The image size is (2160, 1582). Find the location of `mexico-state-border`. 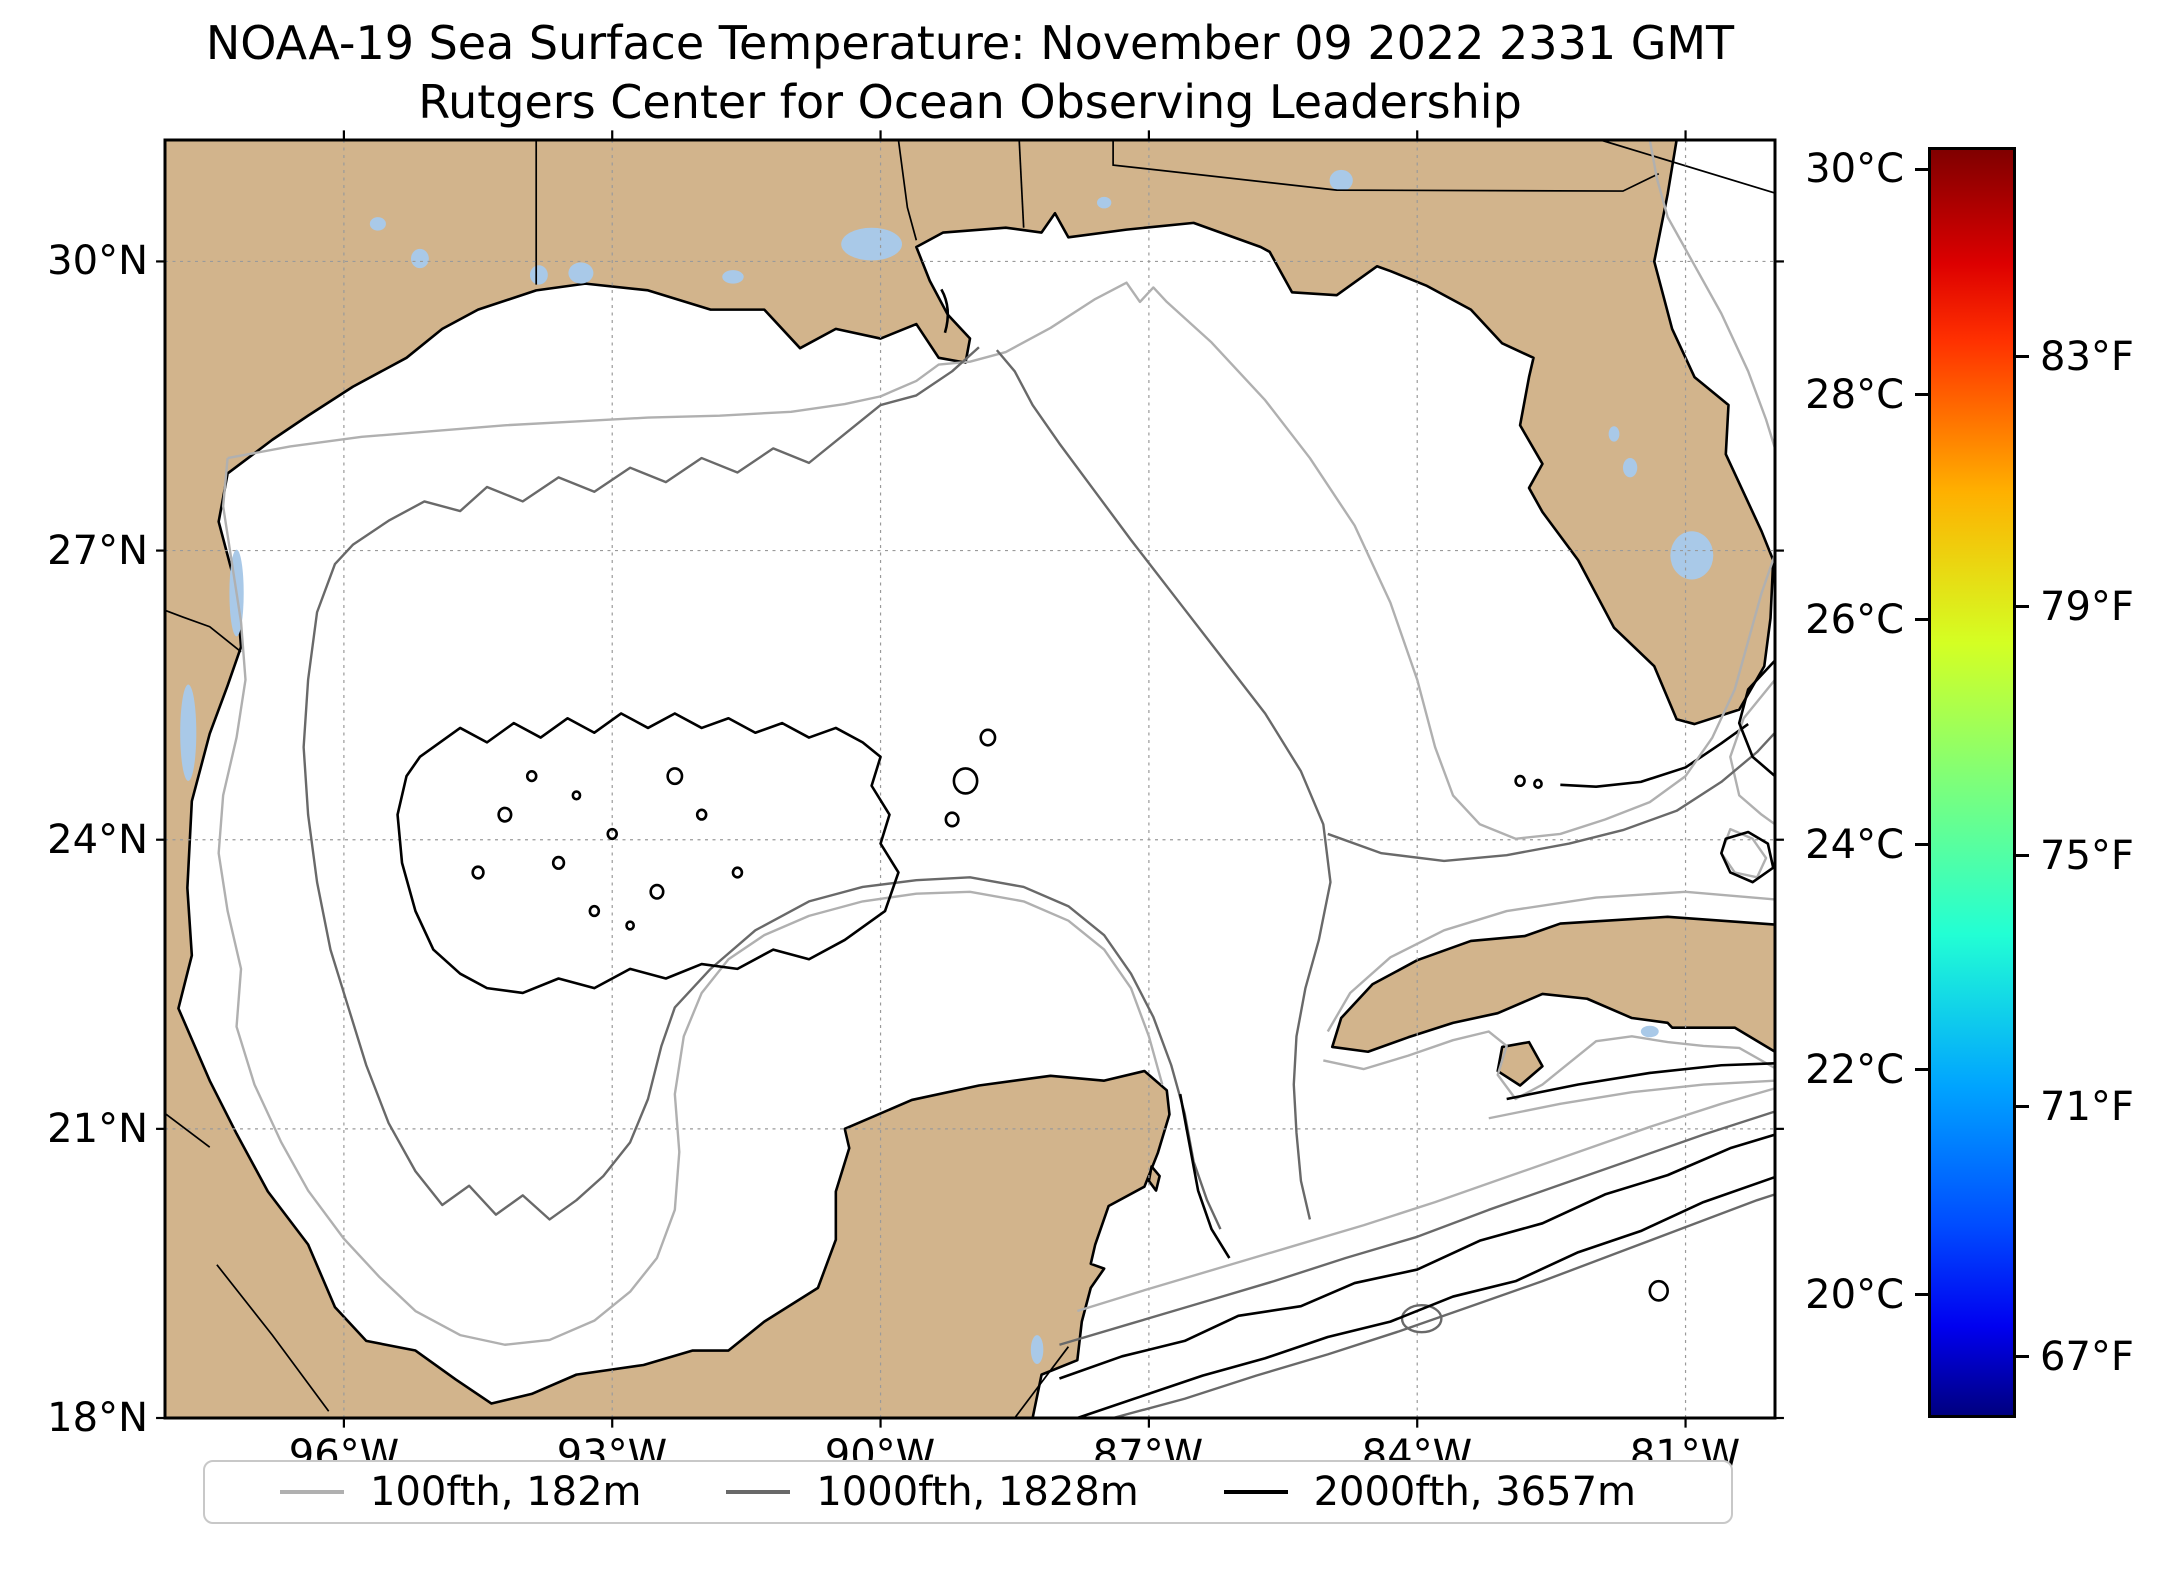

mexico-state-border is located at coordinates (273, 1338).